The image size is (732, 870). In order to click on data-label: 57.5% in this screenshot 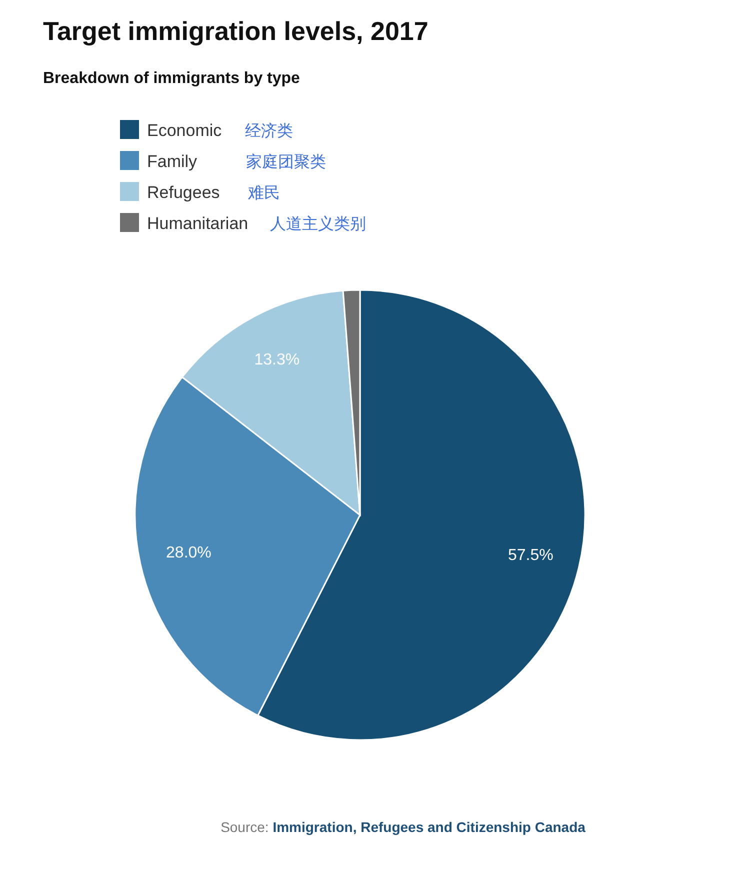, I will do `click(531, 555)`.